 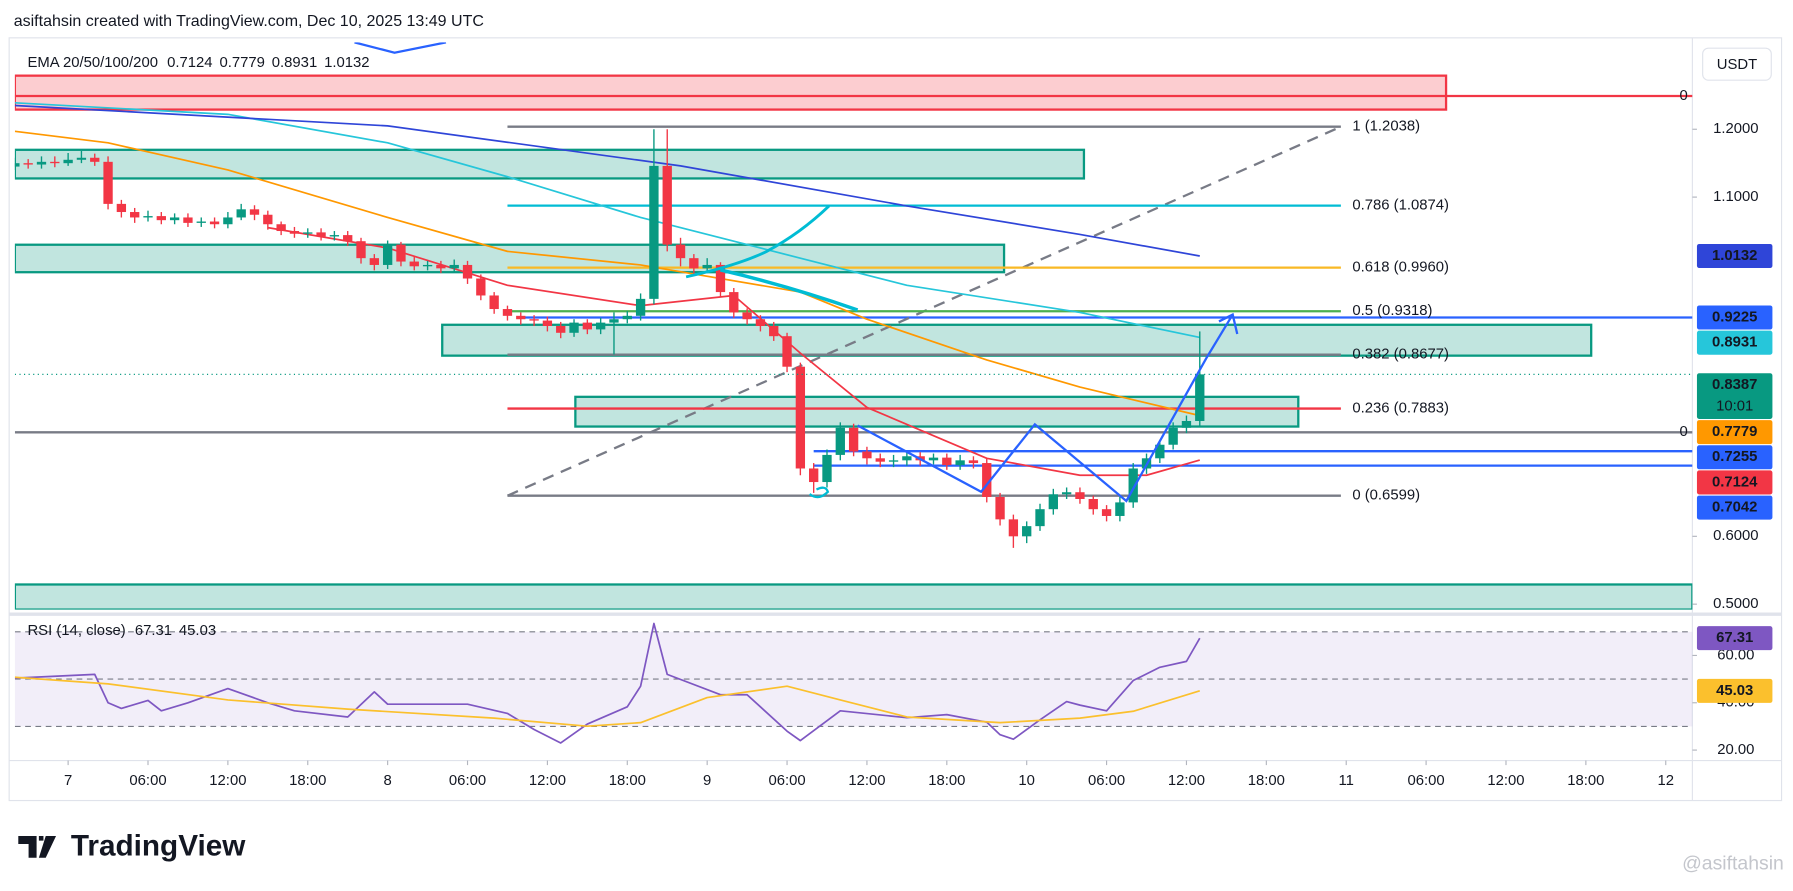 What do you see at coordinates (1735, 536) in the screenshot?
I see `y-tick-label: 0.6000` at bounding box center [1735, 536].